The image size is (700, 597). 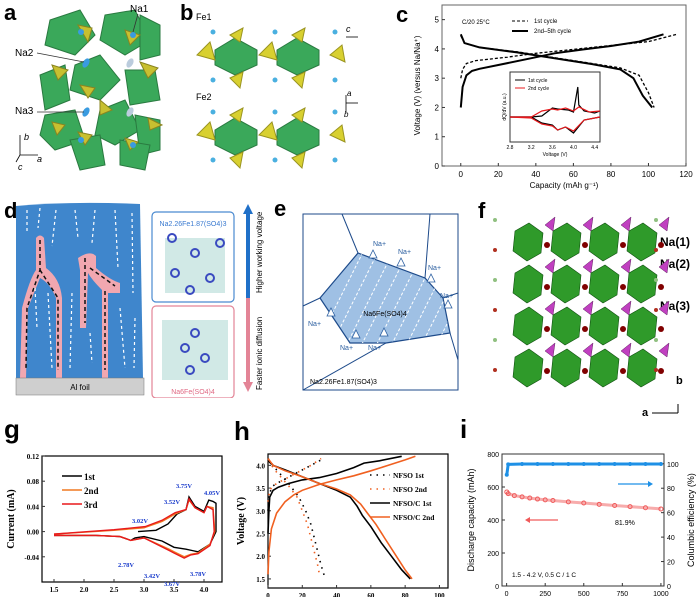 What do you see at coordinates (649, 174) in the screenshot?
I see `x-tick-label: 100` at bounding box center [649, 174].